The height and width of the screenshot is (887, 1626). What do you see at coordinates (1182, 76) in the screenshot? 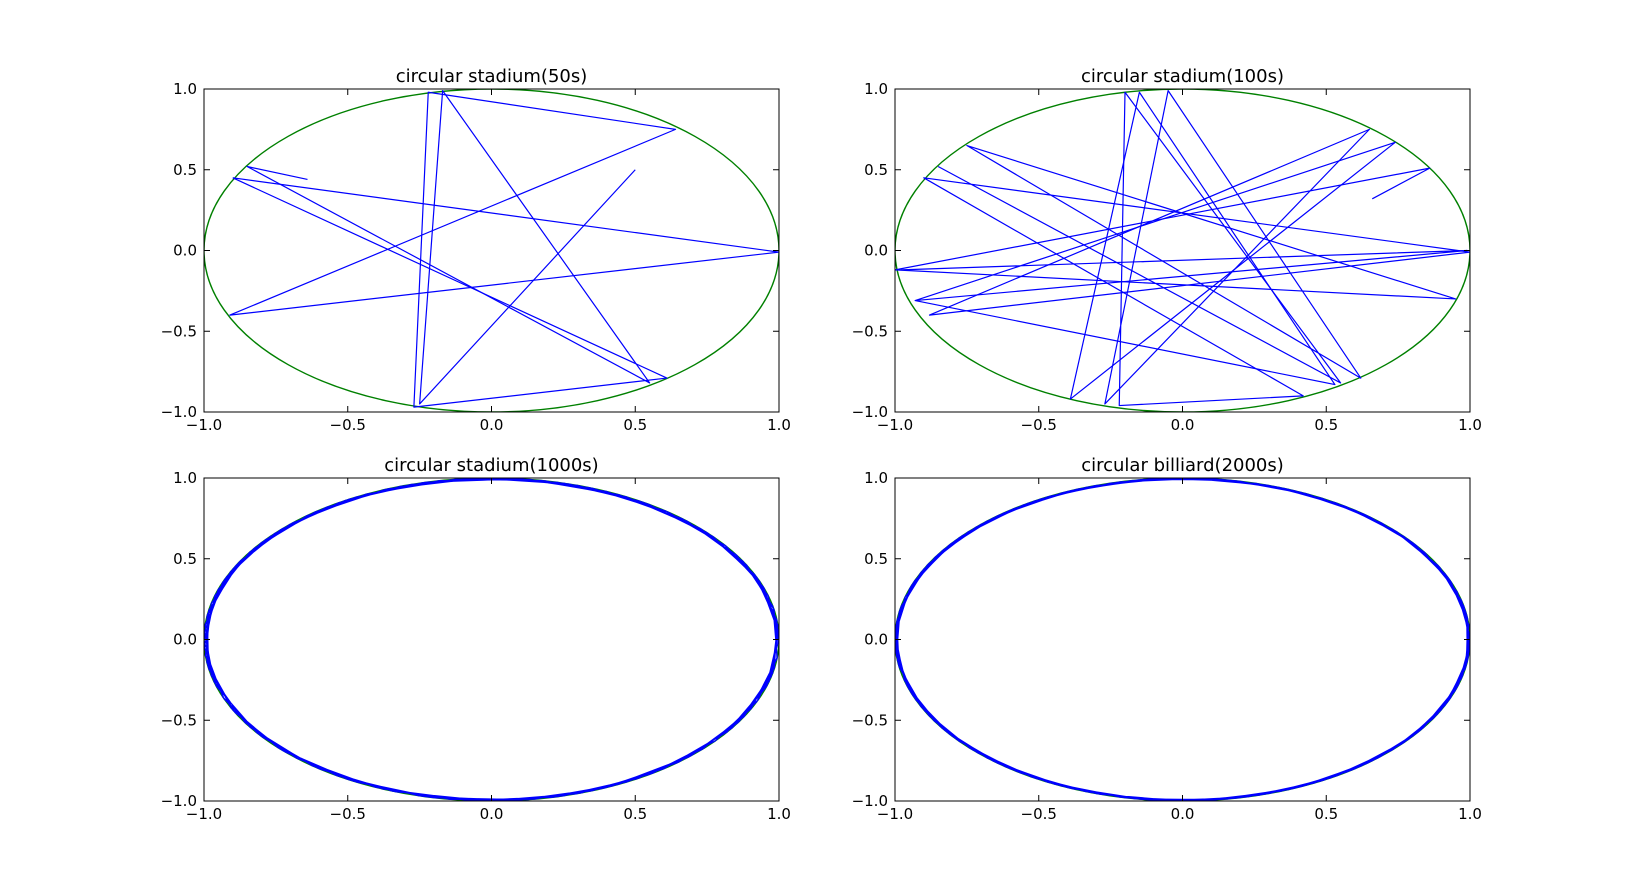
I see `chart-title: circular stadium(100s)` at bounding box center [1182, 76].